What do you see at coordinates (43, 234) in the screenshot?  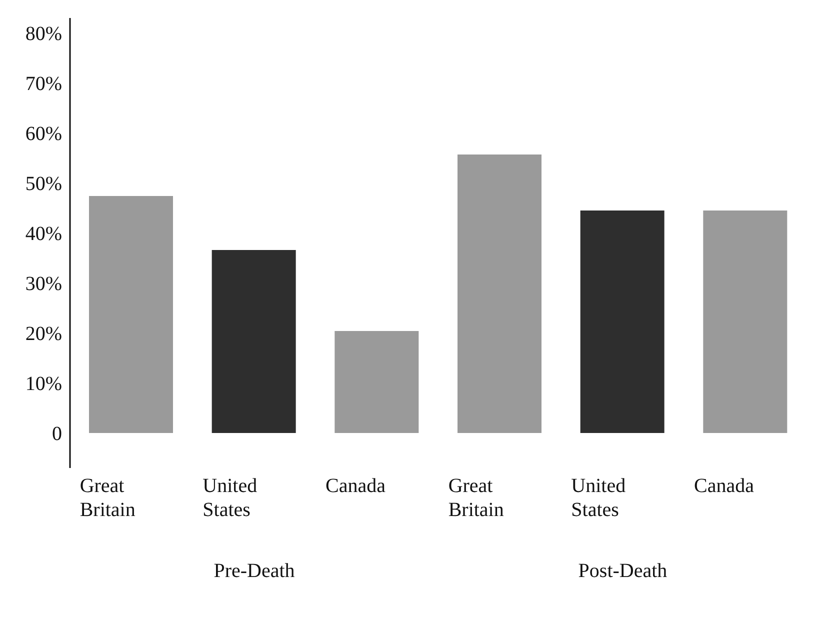 I see `y-tick-label: 40%` at bounding box center [43, 234].